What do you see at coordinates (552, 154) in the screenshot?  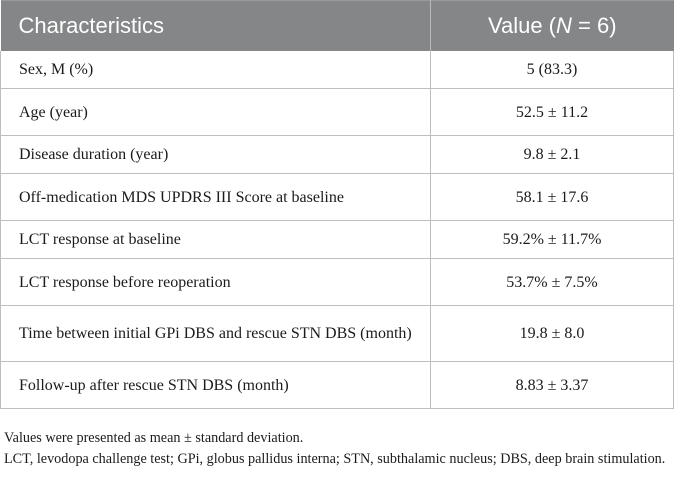 I see `row-value: 9.8 ± 2.1` at bounding box center [552, 154].